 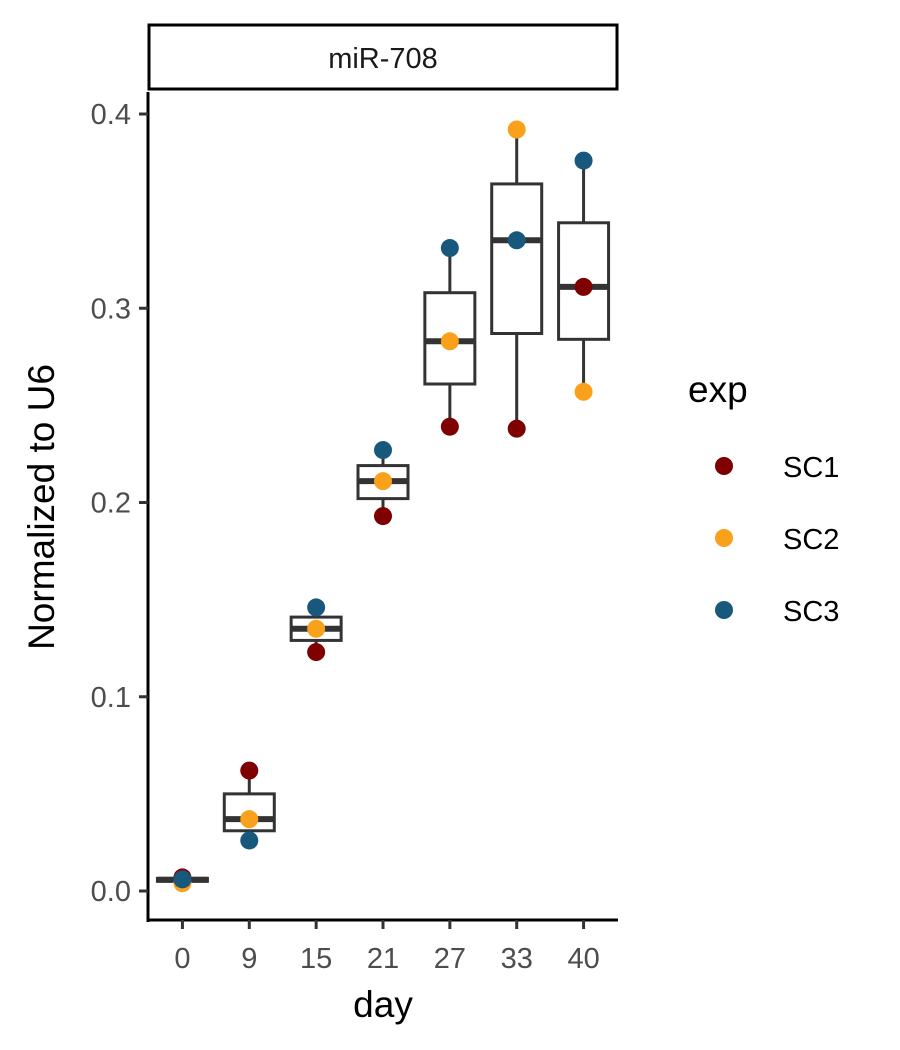 What do you see at coordinates (450, 959) in the screenshot?
I see `x-tick-label: 27` at bounding box center [450, 959].